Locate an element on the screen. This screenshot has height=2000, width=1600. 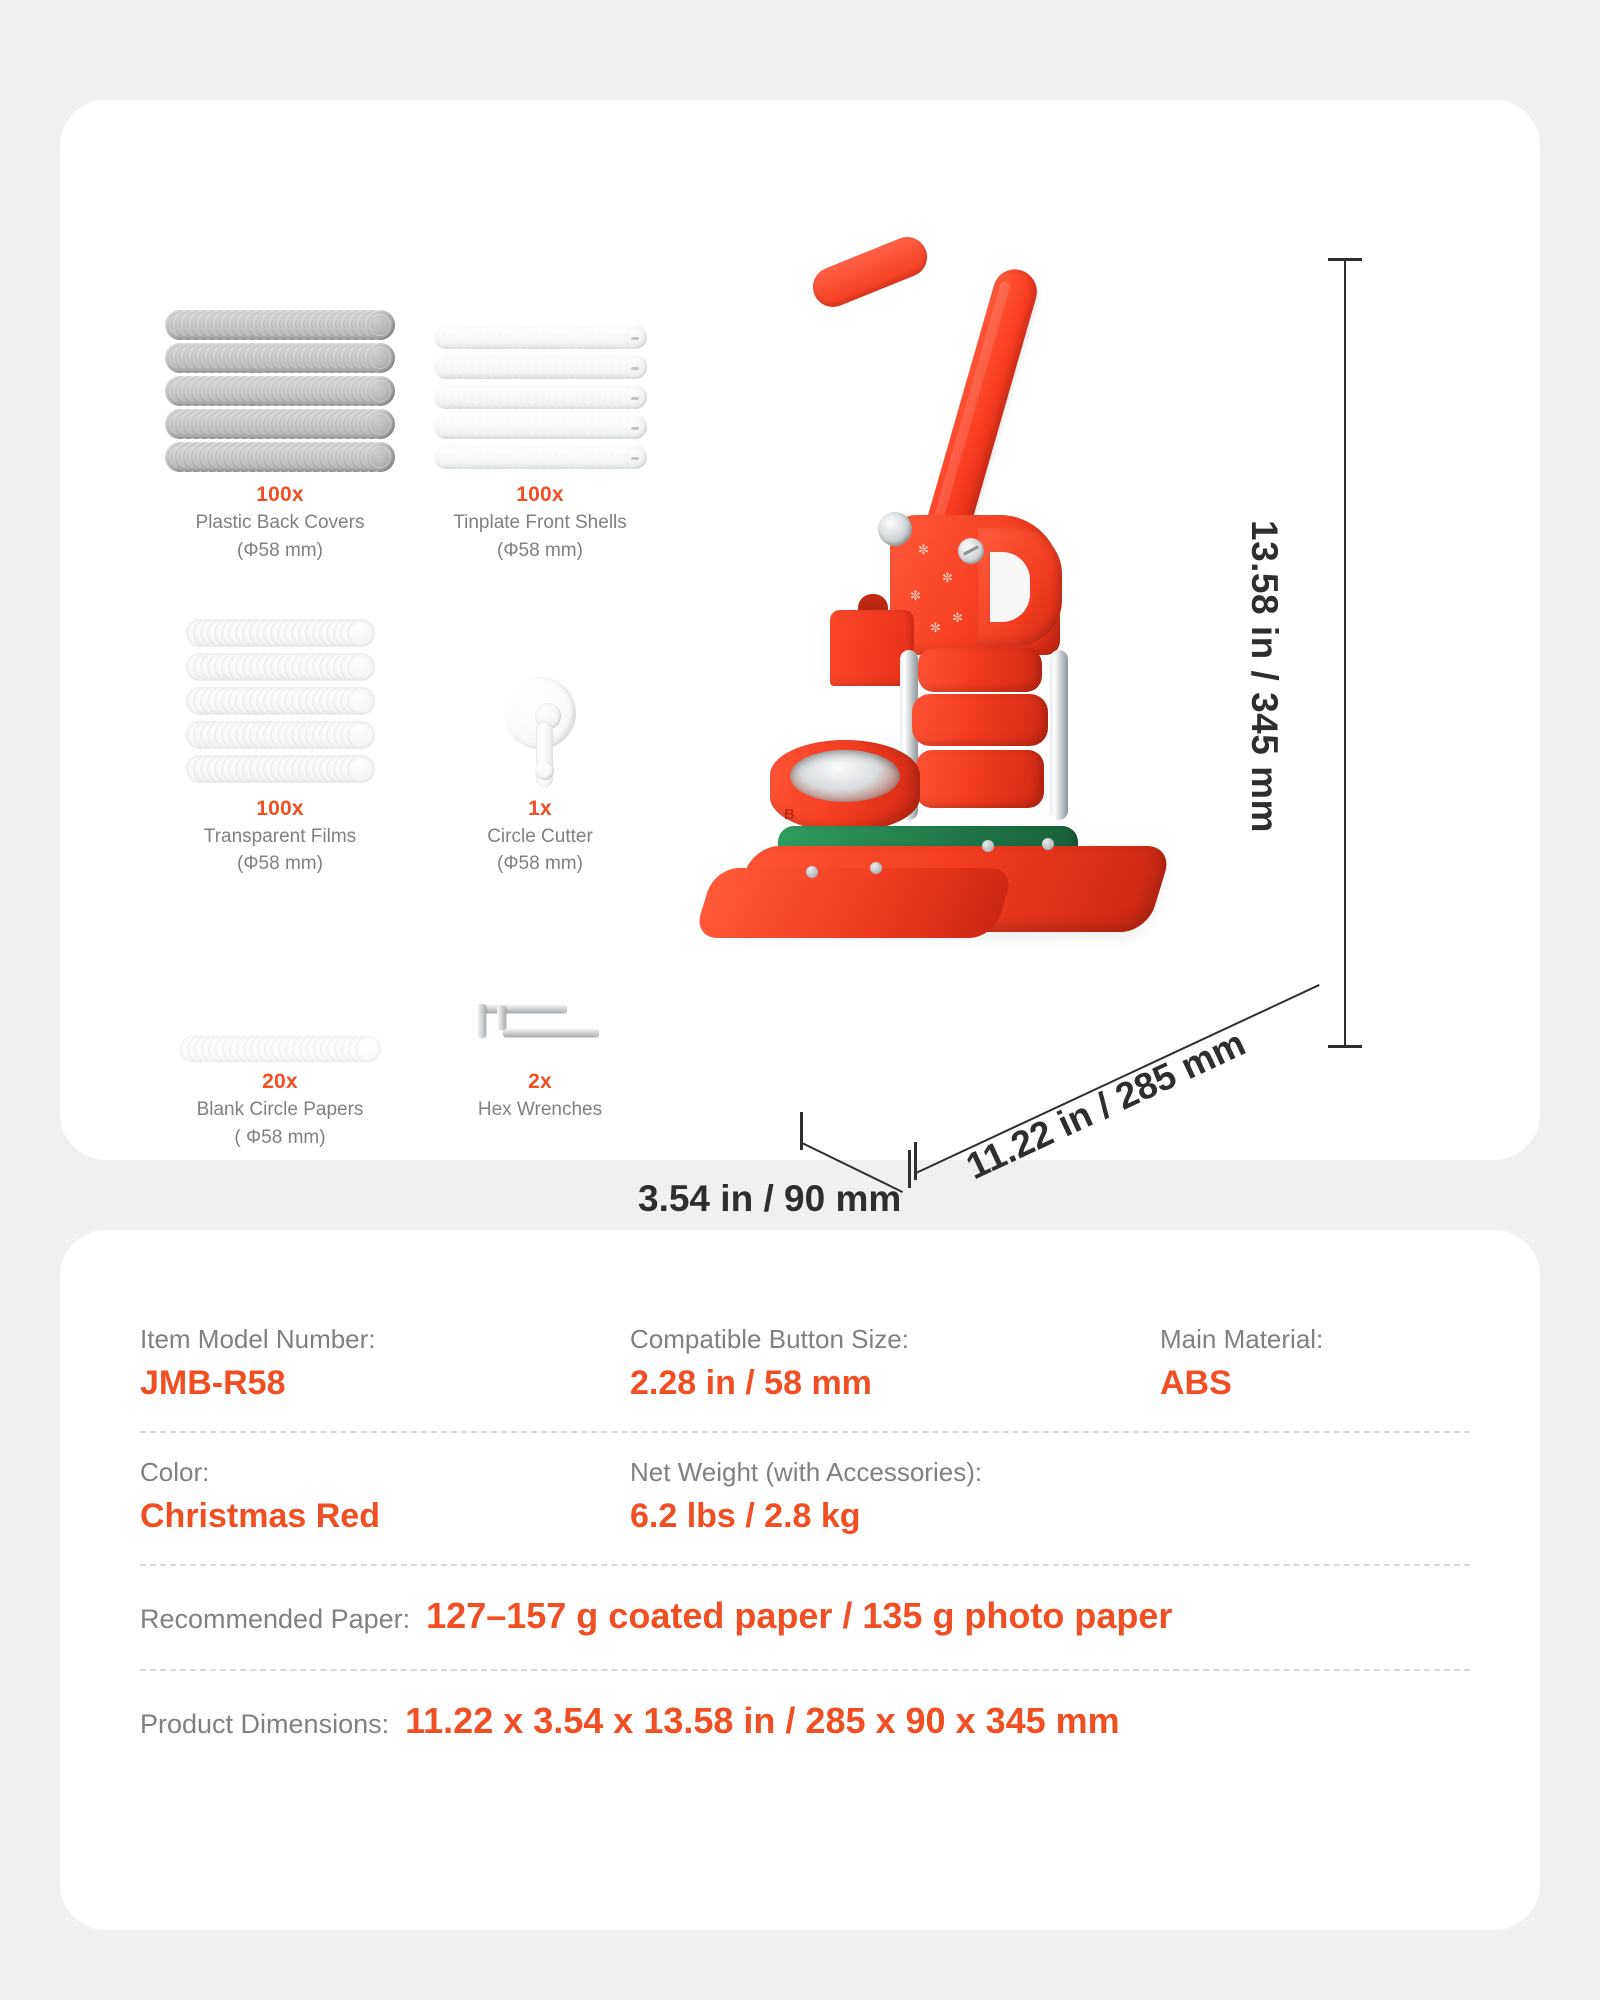
plastic-back-covers-art is located at coordinates (280, 380).